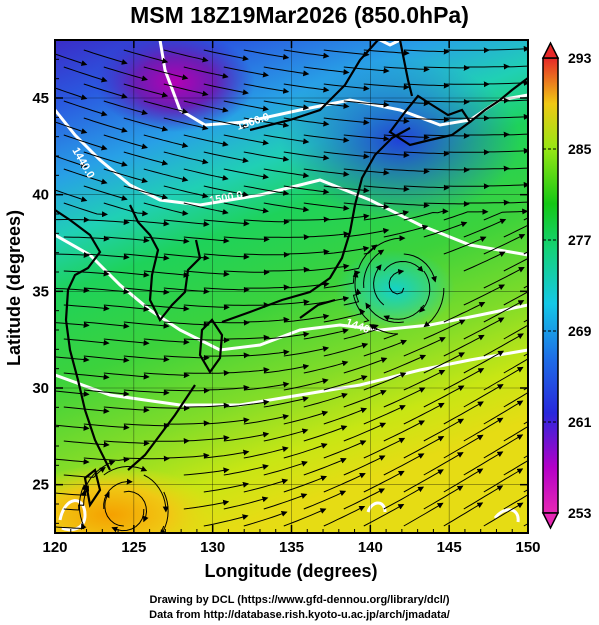  Describe the element at coordinates (376, 507) in the screenshot. I see `height-contour-line` at that location.